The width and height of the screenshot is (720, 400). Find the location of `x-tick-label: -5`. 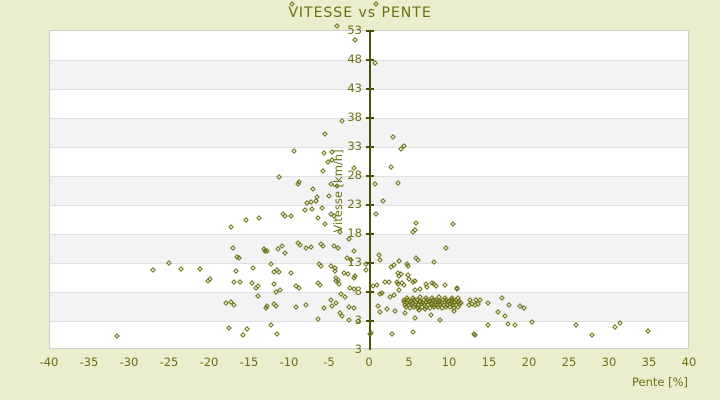

x-tick-label: -5 is located at coordinates (329, 362).